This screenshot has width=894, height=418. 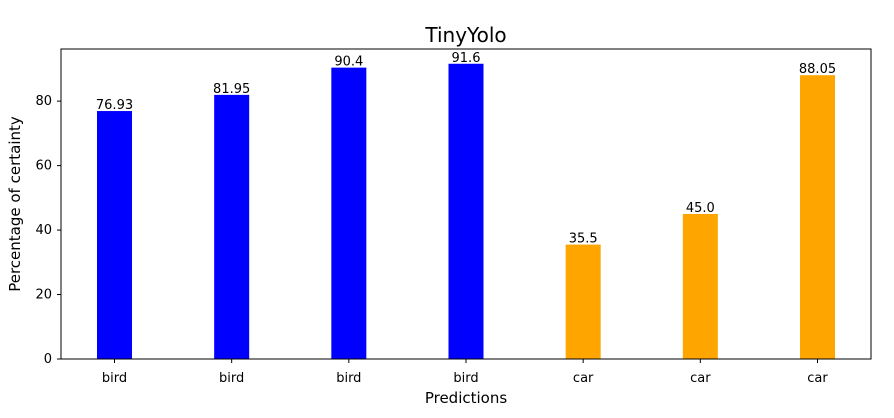 I want to click on data-label-2: 81.95, so click(x=231, y=89).